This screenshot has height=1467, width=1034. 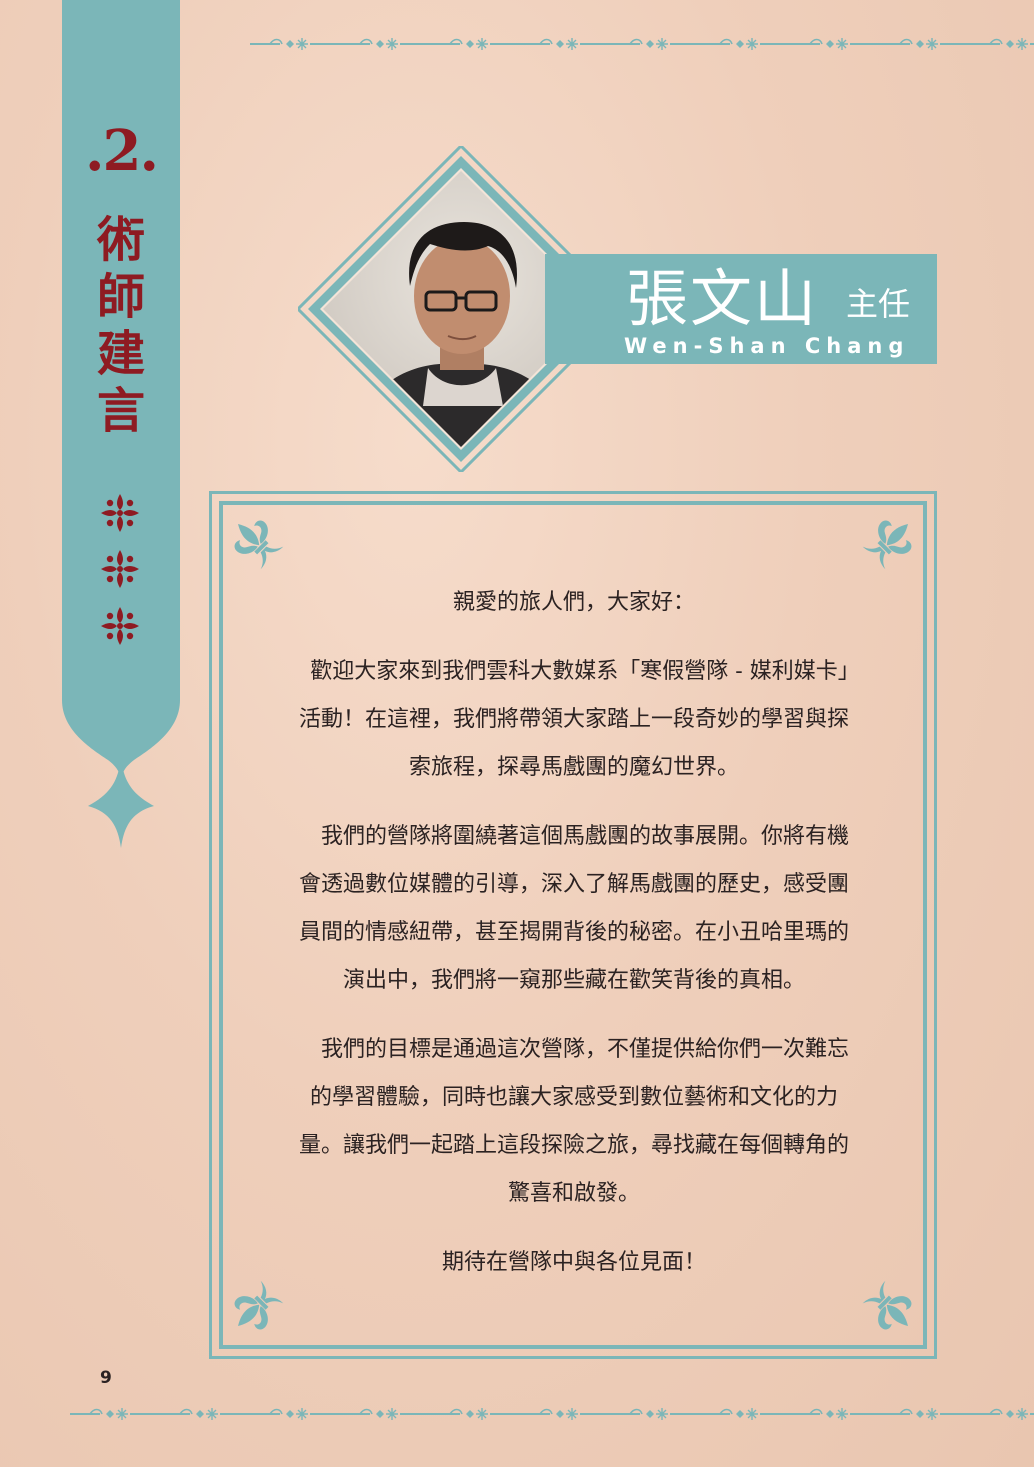 I want to click on letter-line: 我們的目標是通過這次營隊，不僅提供給你們一次難忘, so click(x=573, y=1049).